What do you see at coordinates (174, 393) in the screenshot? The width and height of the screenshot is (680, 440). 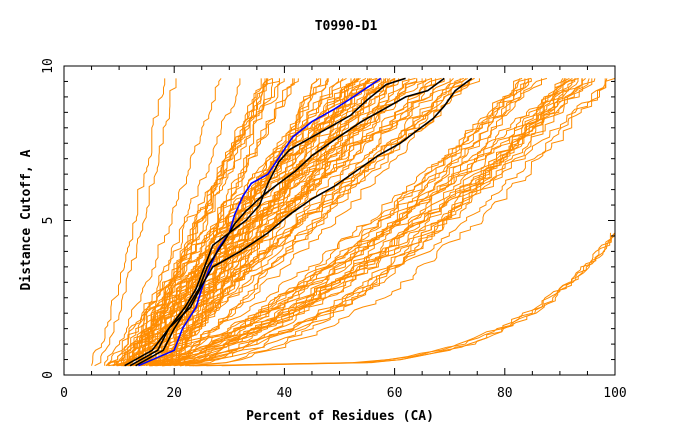 I see `x-tick-label: 20` at bounding box center [174, 393].